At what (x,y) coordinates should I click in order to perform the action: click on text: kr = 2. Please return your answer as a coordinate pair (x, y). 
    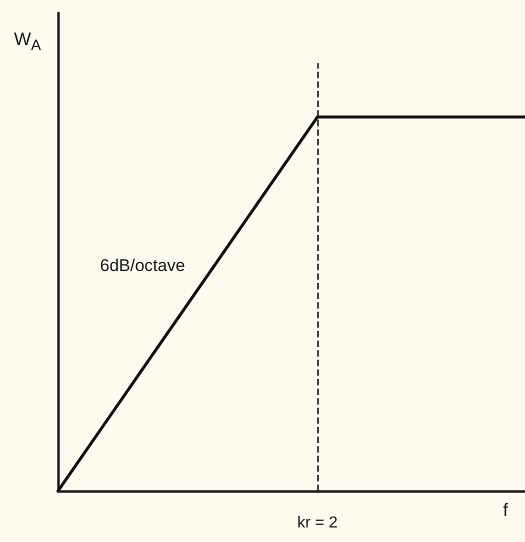
    Looking at the image, I should click on (317, 523).